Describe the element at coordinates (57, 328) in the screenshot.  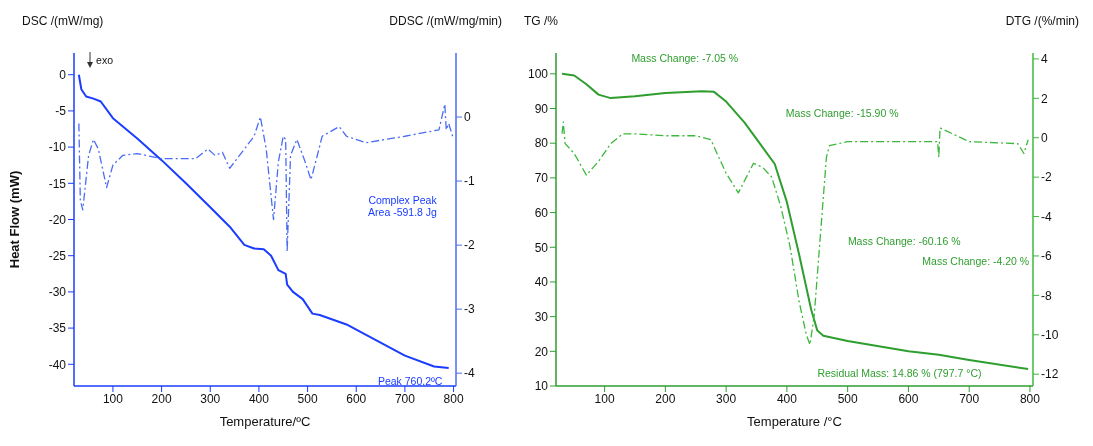
I see `y-tick-label: -35` at that location.